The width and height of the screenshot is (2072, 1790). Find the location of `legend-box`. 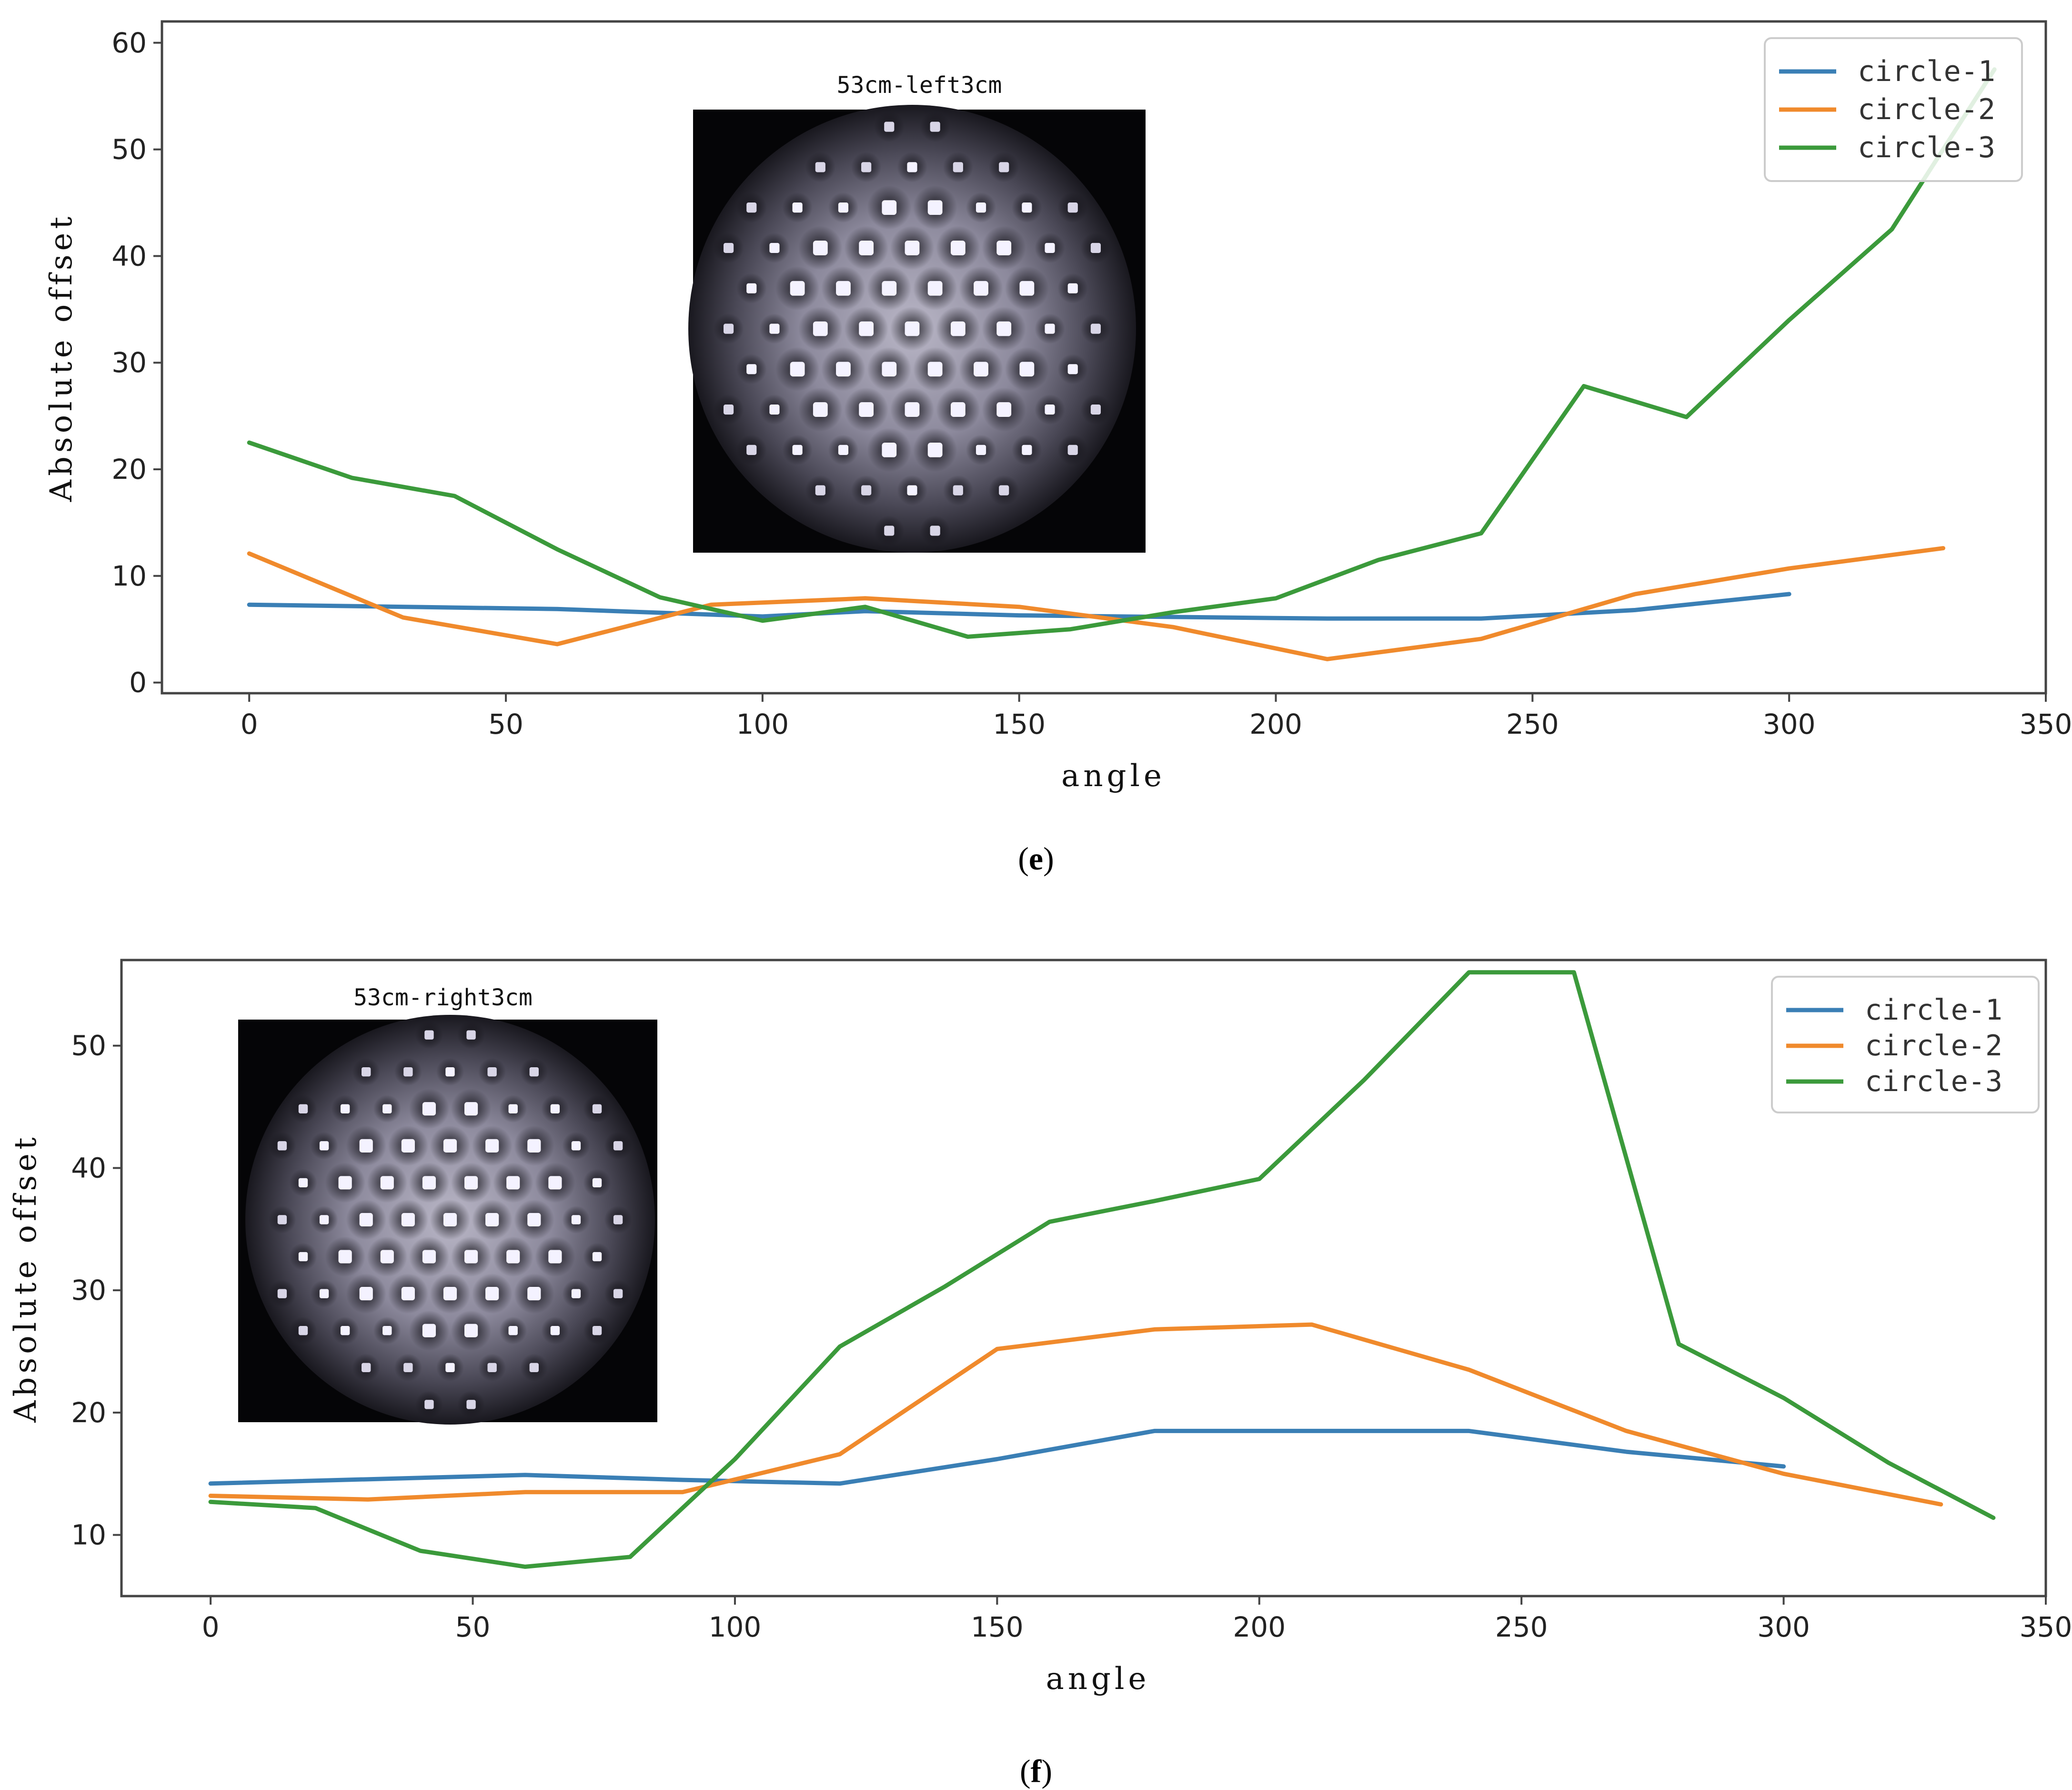

legend-box is located at coordinates (1893, 109).